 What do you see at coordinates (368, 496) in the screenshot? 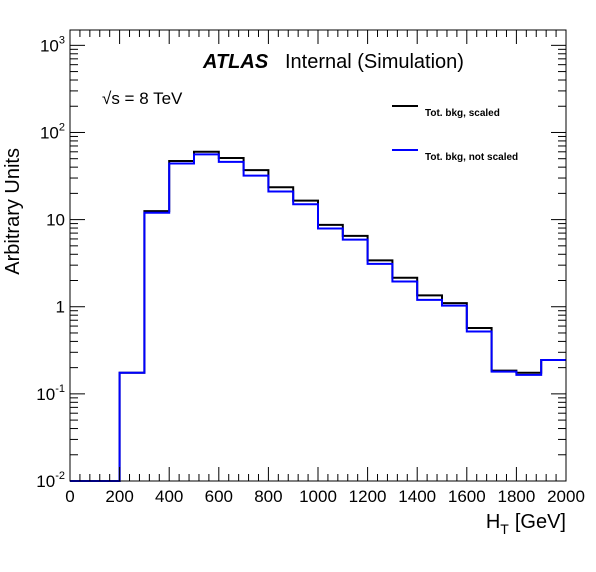
I see `x-tick-label: 1200` at bounding box center [368, 496].